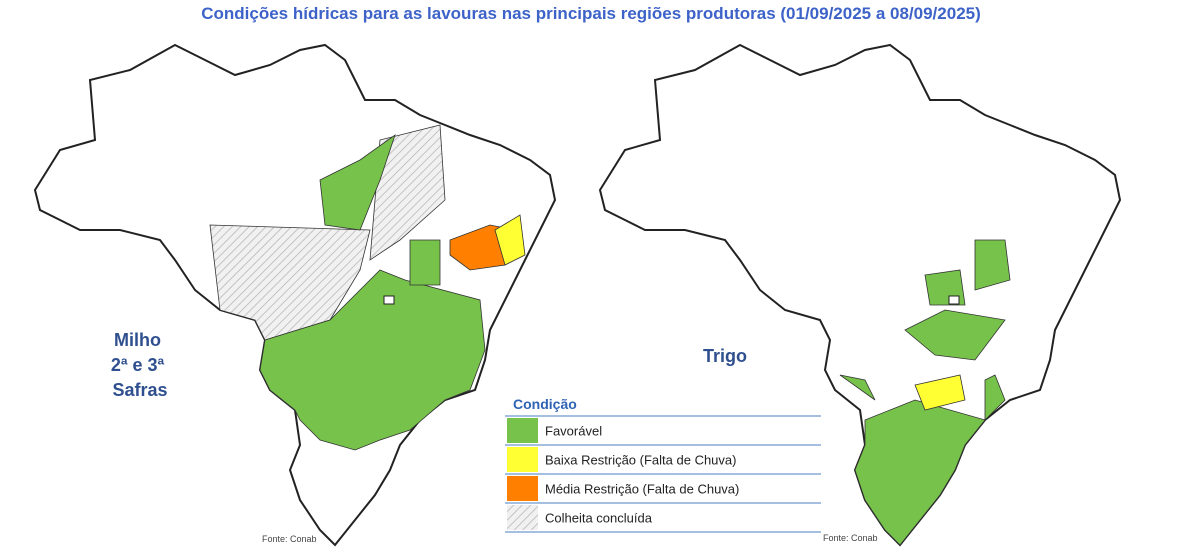  What do you see at coordinates (137, 340) in the screenshot?
I see `map-label-line: Milho` at bounding box center [137, 340].